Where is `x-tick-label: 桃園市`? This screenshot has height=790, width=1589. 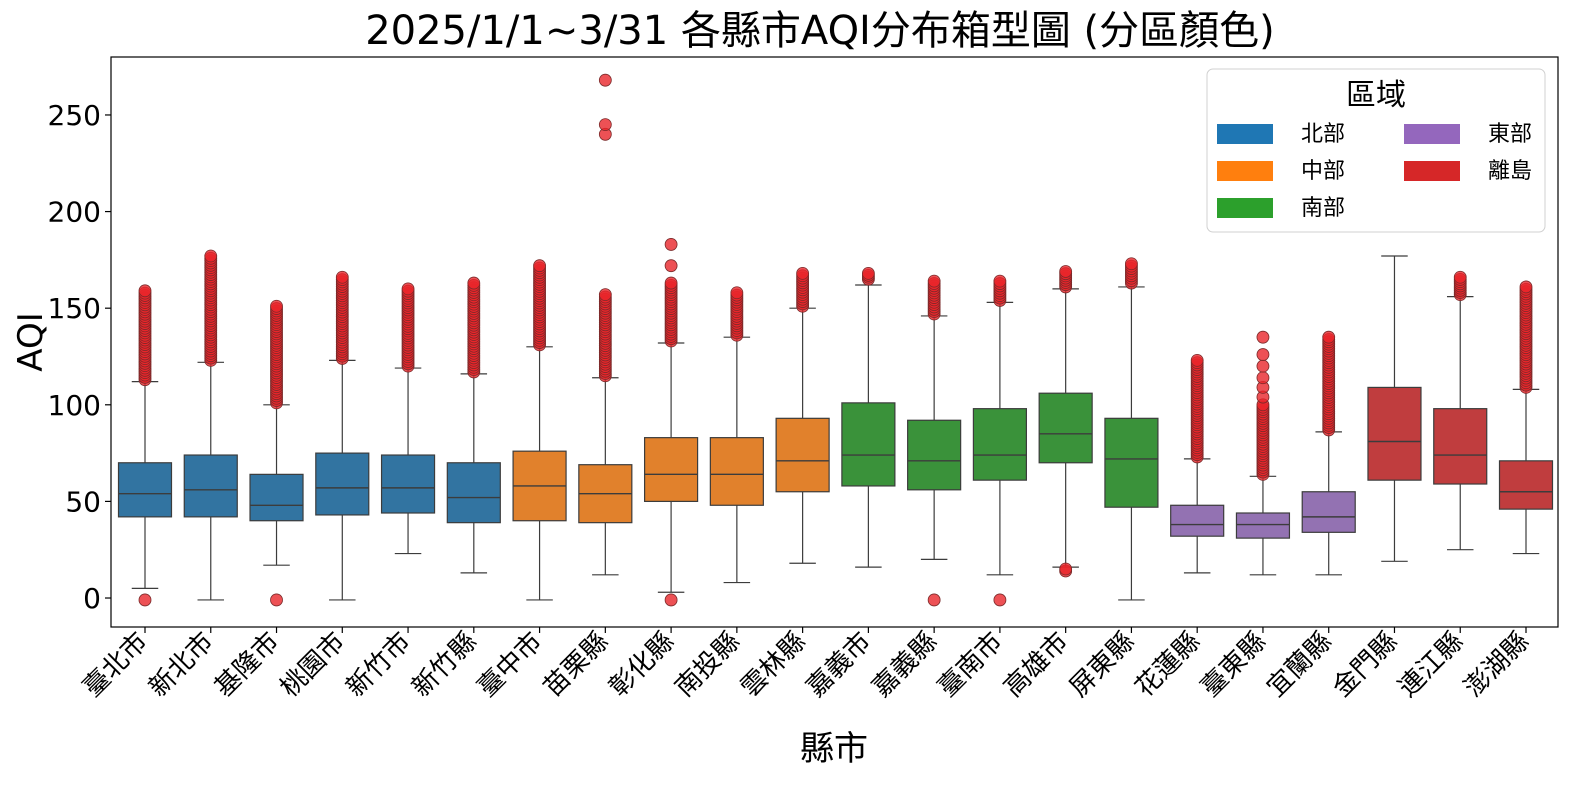
x-tick-label: 桃園市 is located at coordinates (313, 665).